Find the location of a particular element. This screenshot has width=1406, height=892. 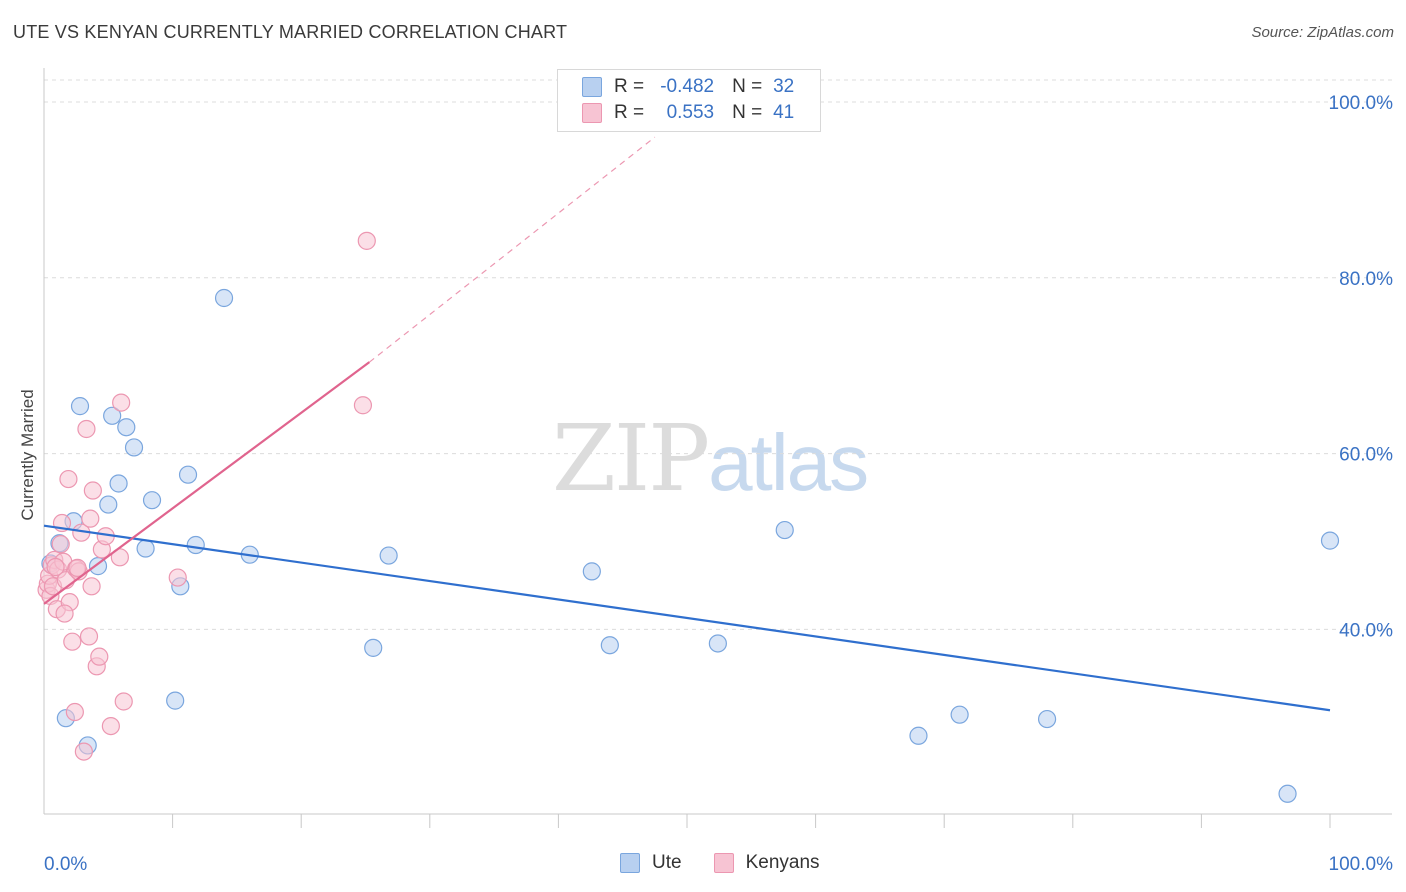

legend-r-value: -0.482 is located at coordinates (687, 86).